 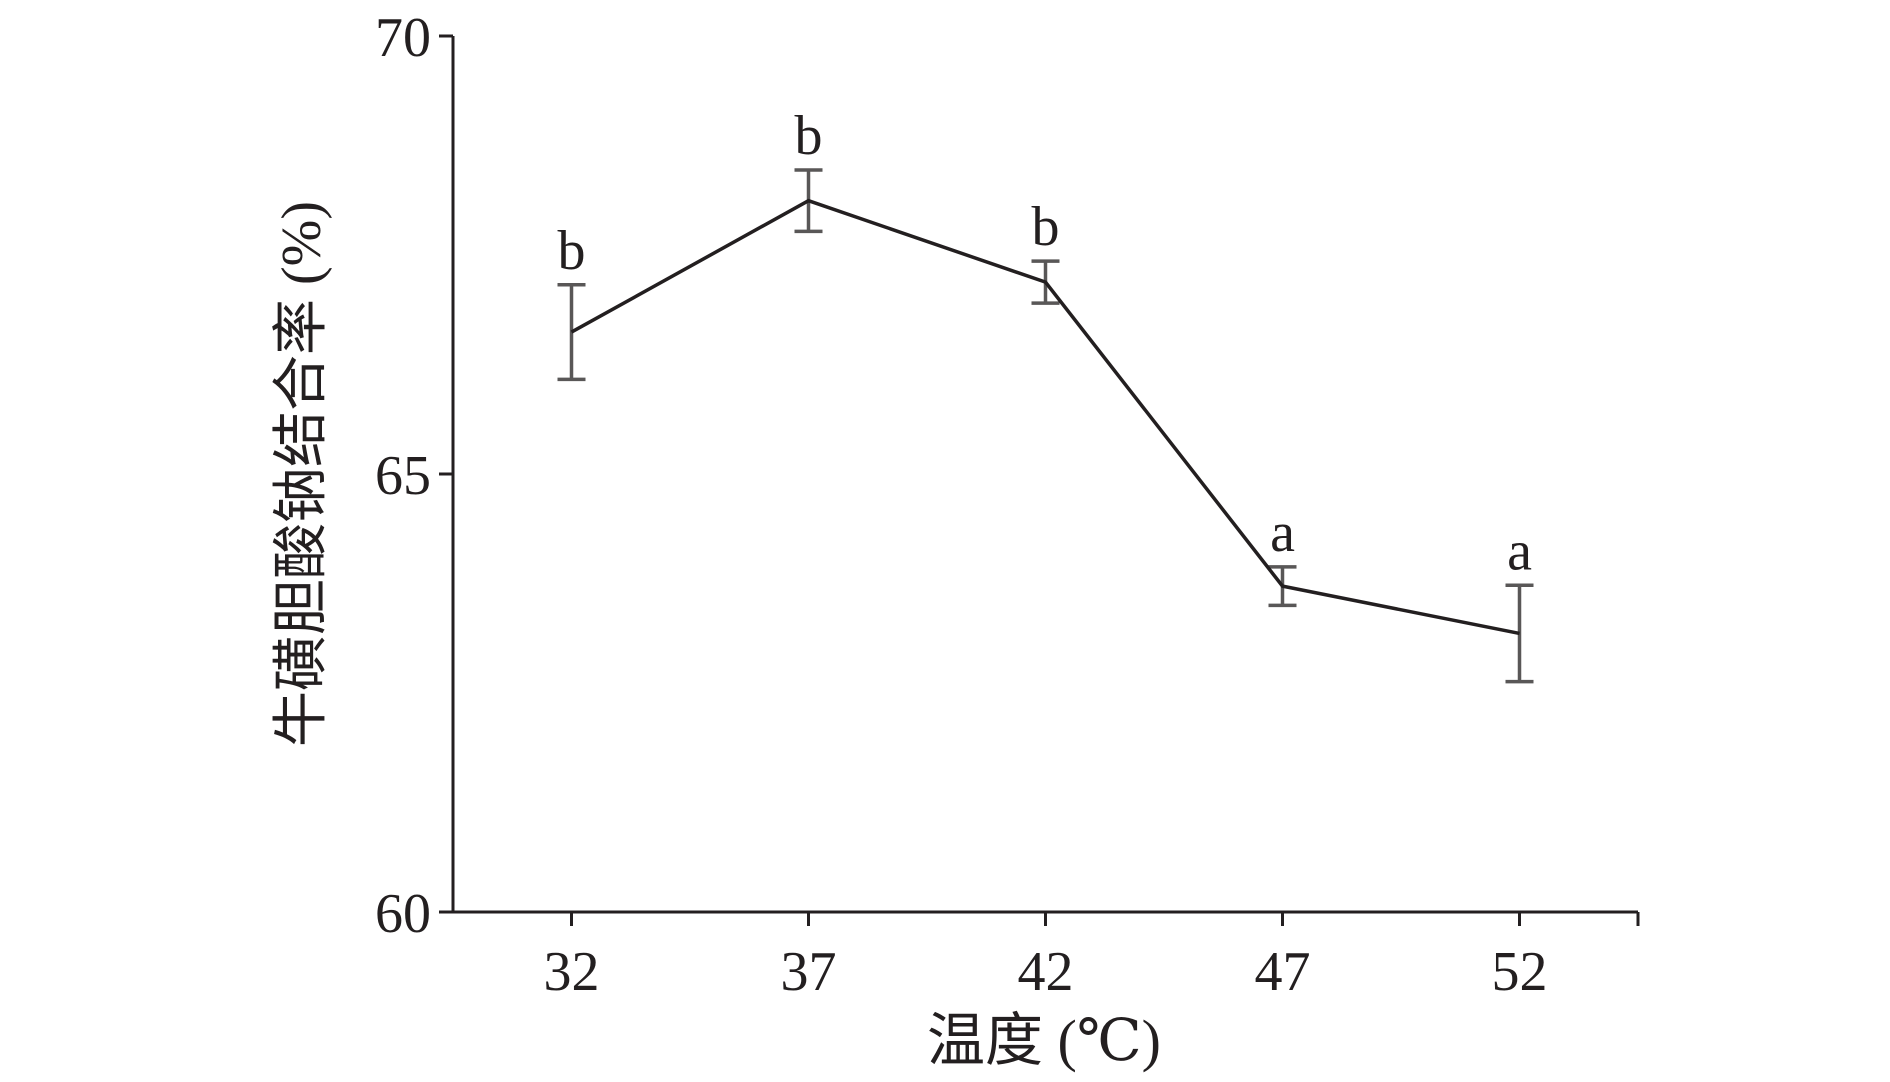 I want to click on y-tick-label: 60, so click(x=403, y=914).